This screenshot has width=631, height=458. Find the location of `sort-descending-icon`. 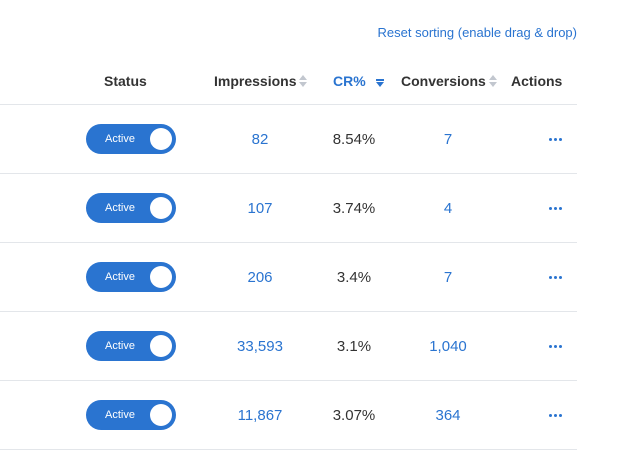

sort-descending-icon is located at coordinates (379, 83).